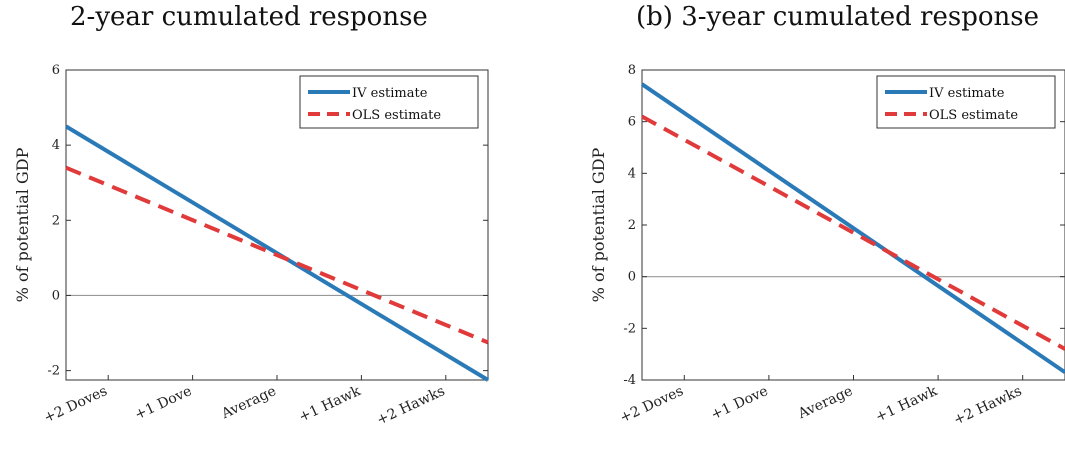 This screenshot has width=1065, height=449. What do you see at coordinates (410, 405) in the screenshot?
I see `left-xtick-label: +2 Hawks` at bounding box center [410, 405].